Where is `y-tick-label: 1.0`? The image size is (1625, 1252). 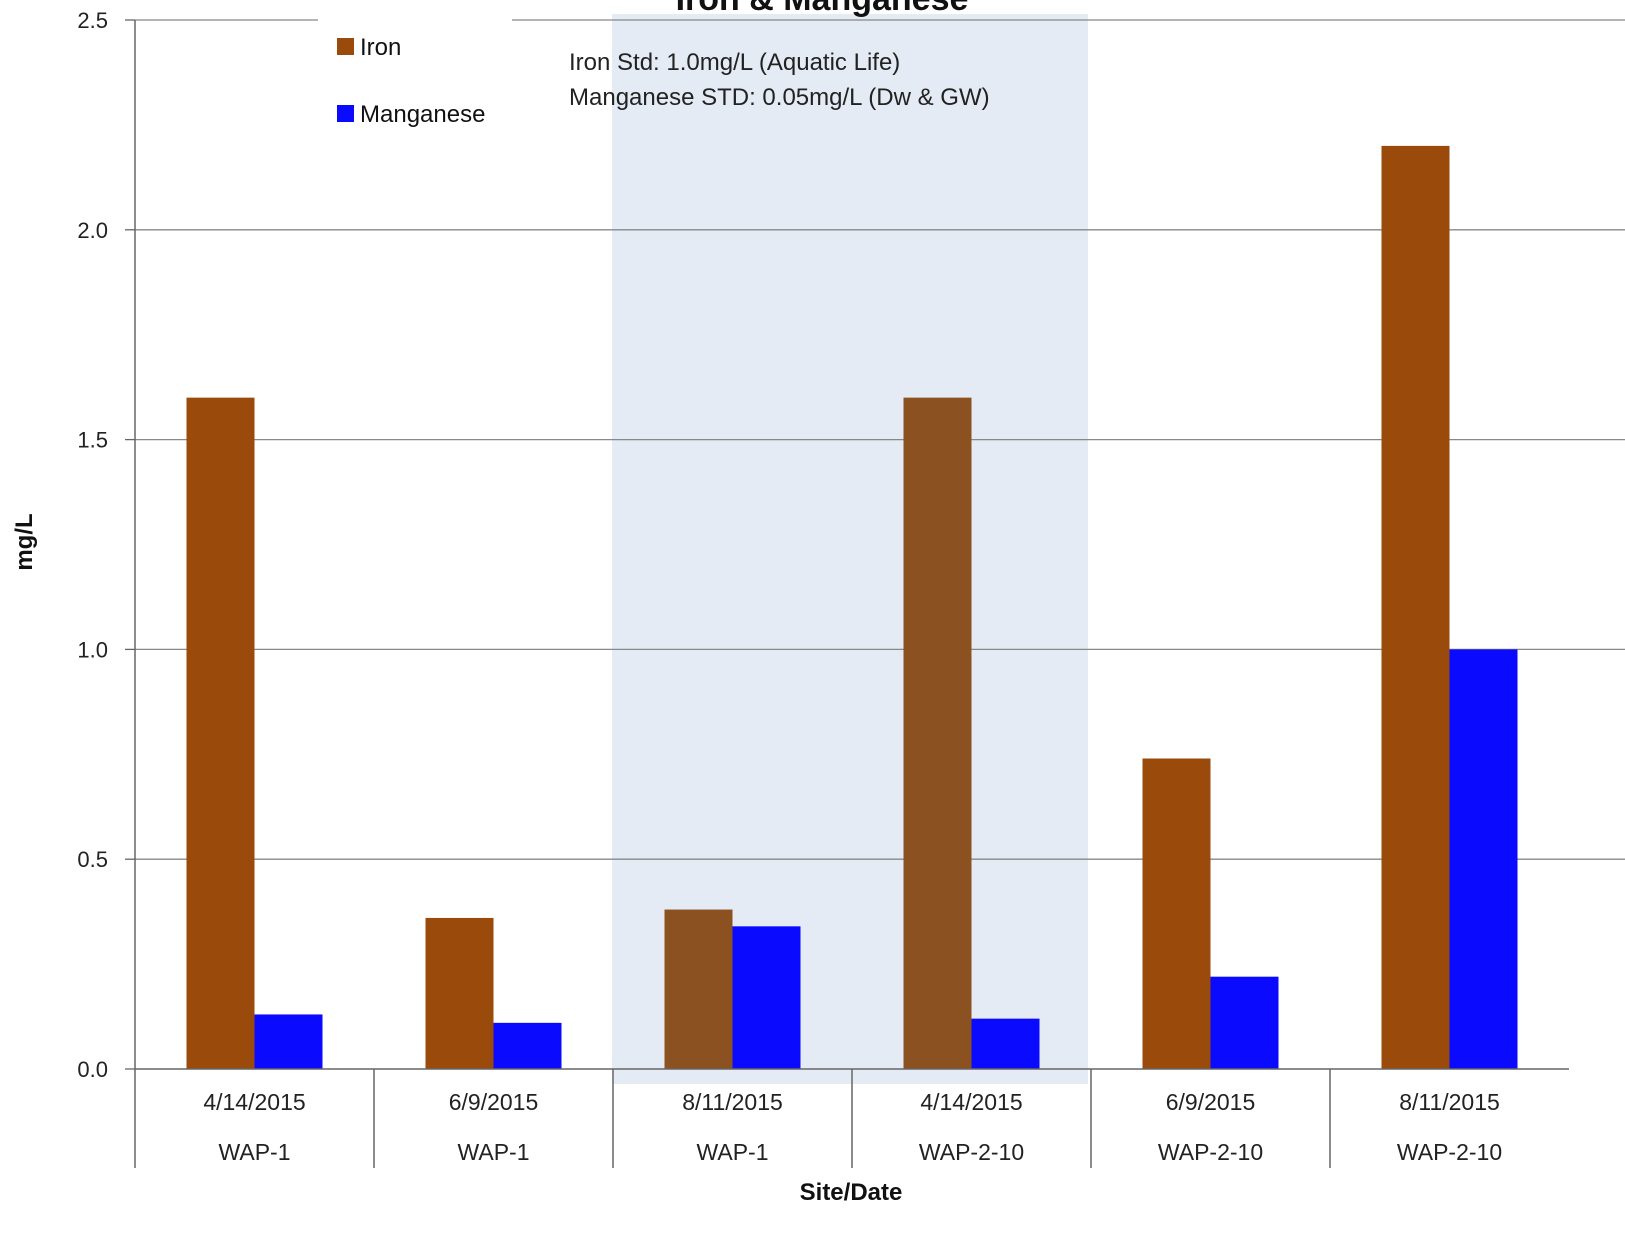
y-tick-label: 1.0 is located at coordinates (92, 649).